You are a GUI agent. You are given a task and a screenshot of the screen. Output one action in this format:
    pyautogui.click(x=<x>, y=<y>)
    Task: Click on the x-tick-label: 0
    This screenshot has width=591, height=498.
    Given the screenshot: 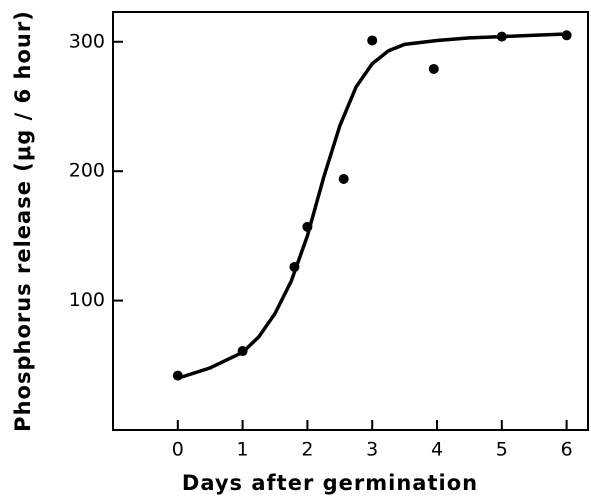 What is the action you would take?
    pyautogui.click(x=178, y=450)
    